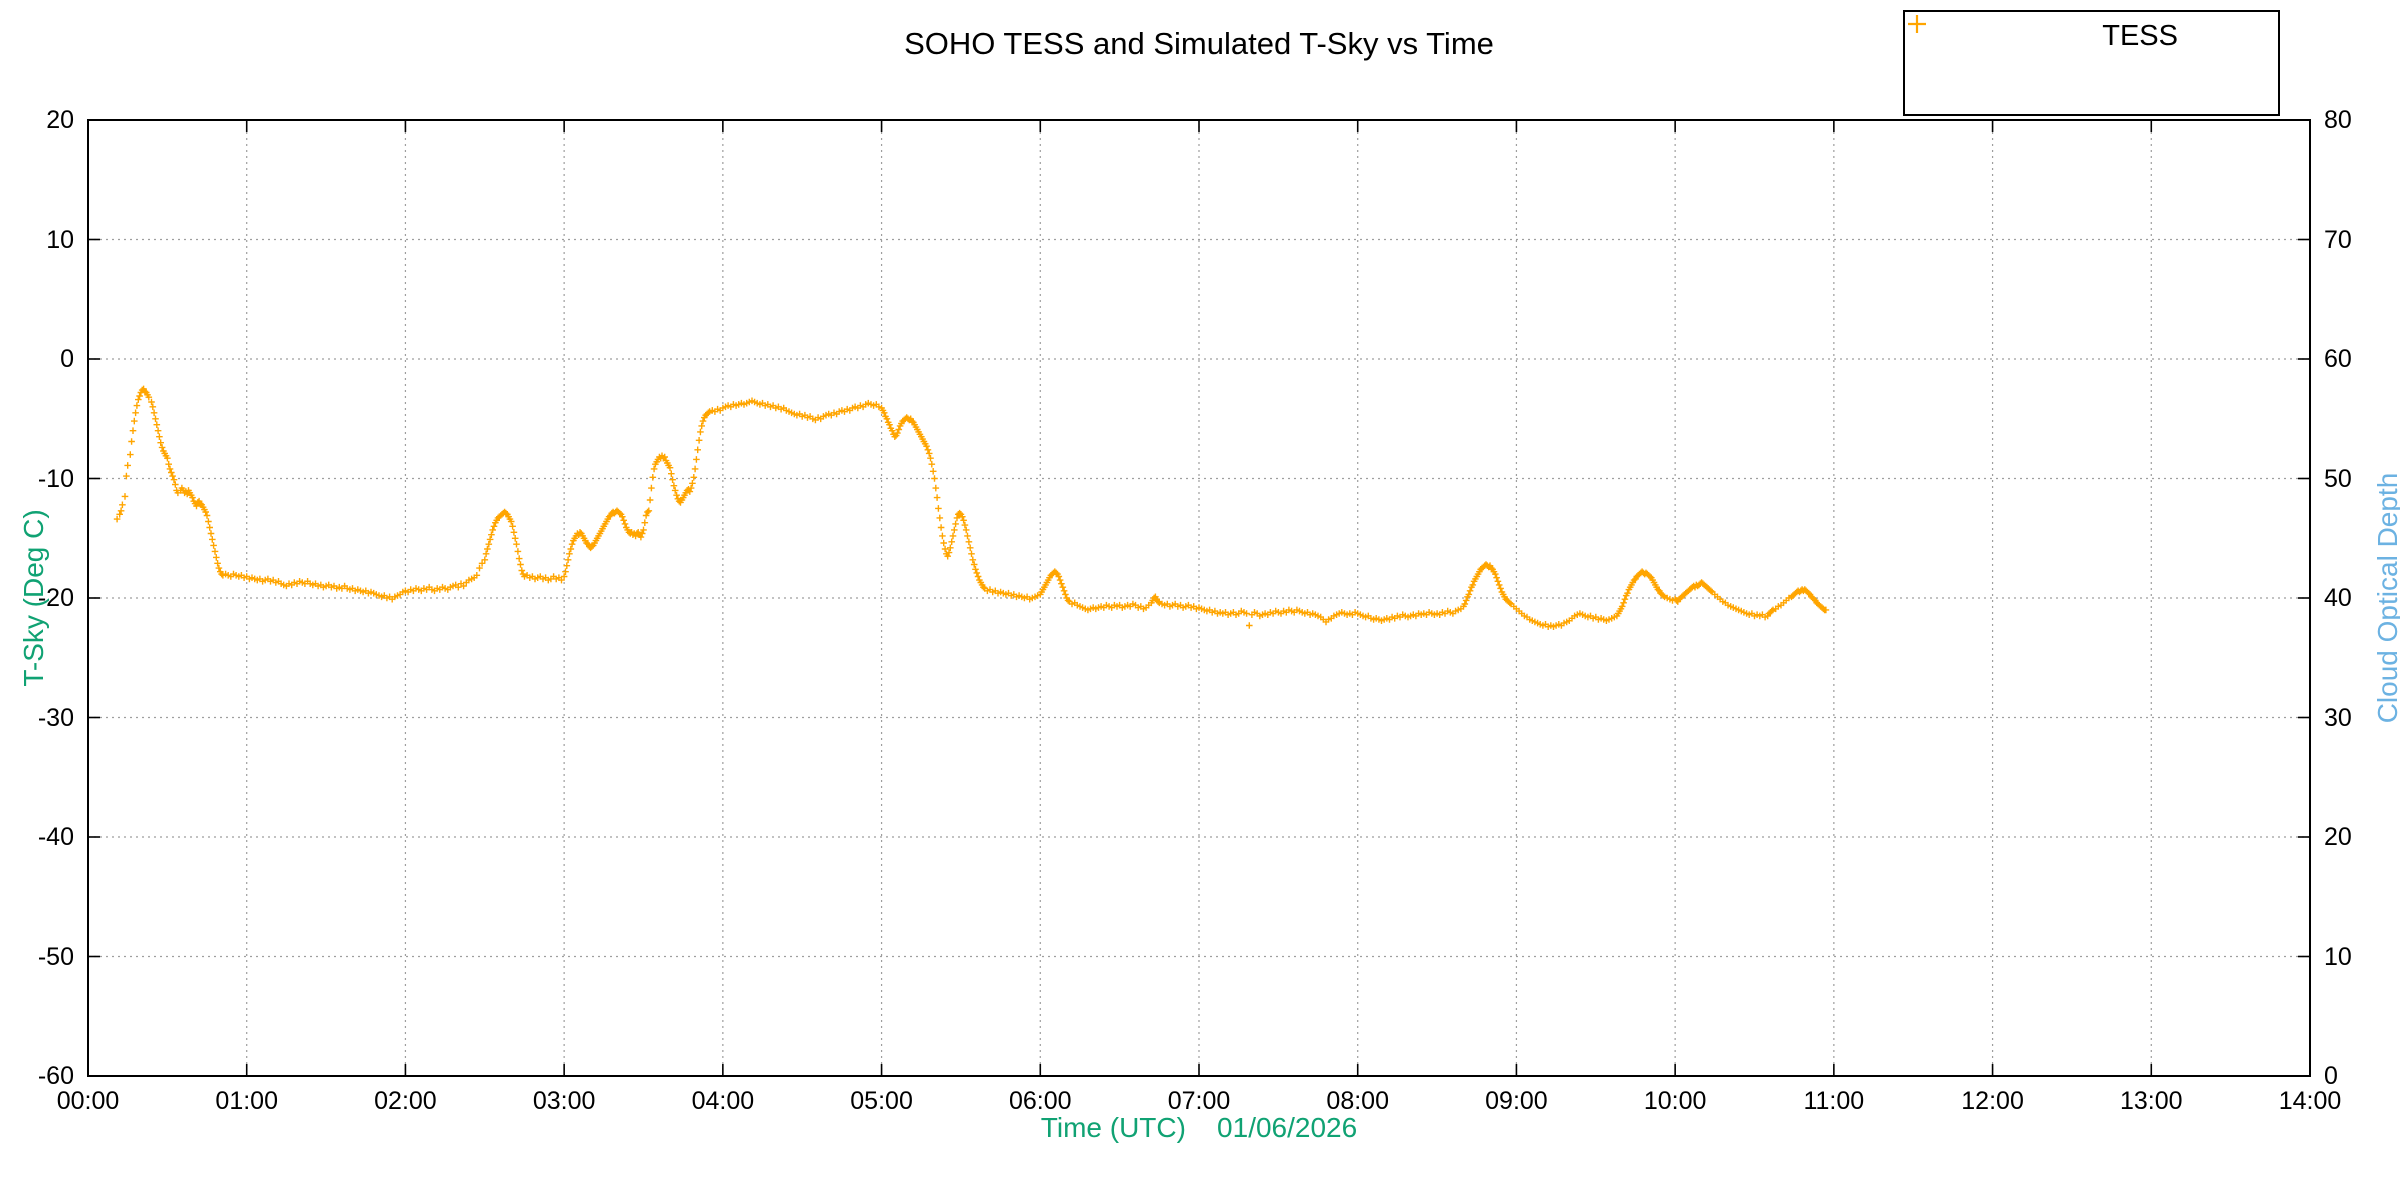 The image size is (2400, 1200). I want to click on x-tick-label: 11:00, so click(1834, 1101).